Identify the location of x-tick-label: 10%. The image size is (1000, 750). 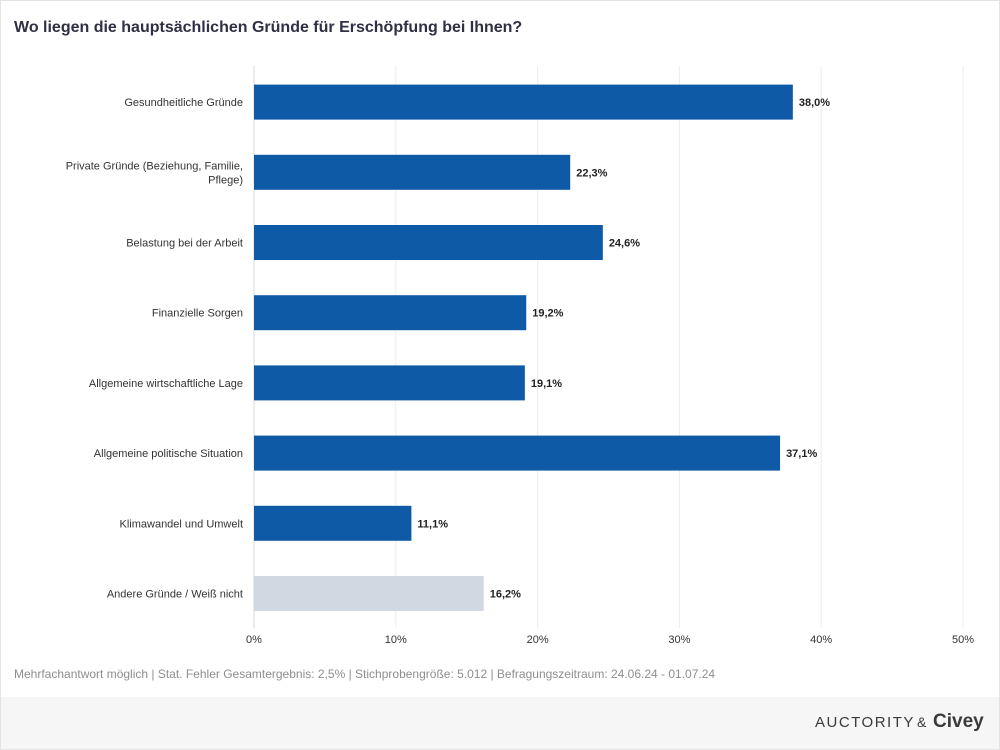
(396, 640).